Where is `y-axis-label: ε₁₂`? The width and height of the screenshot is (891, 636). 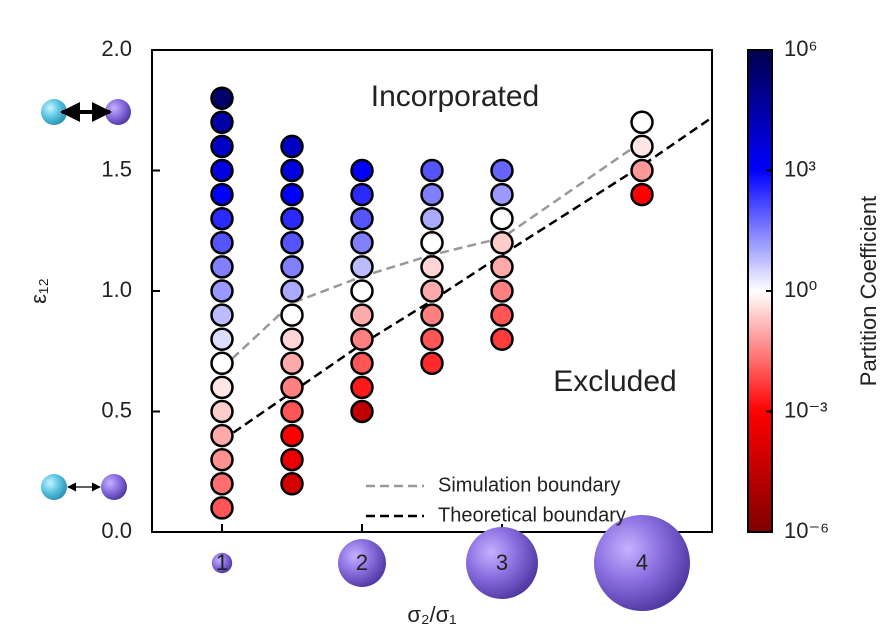 y-axis-label: ε₁₂ is located at coordinates (38, 291).